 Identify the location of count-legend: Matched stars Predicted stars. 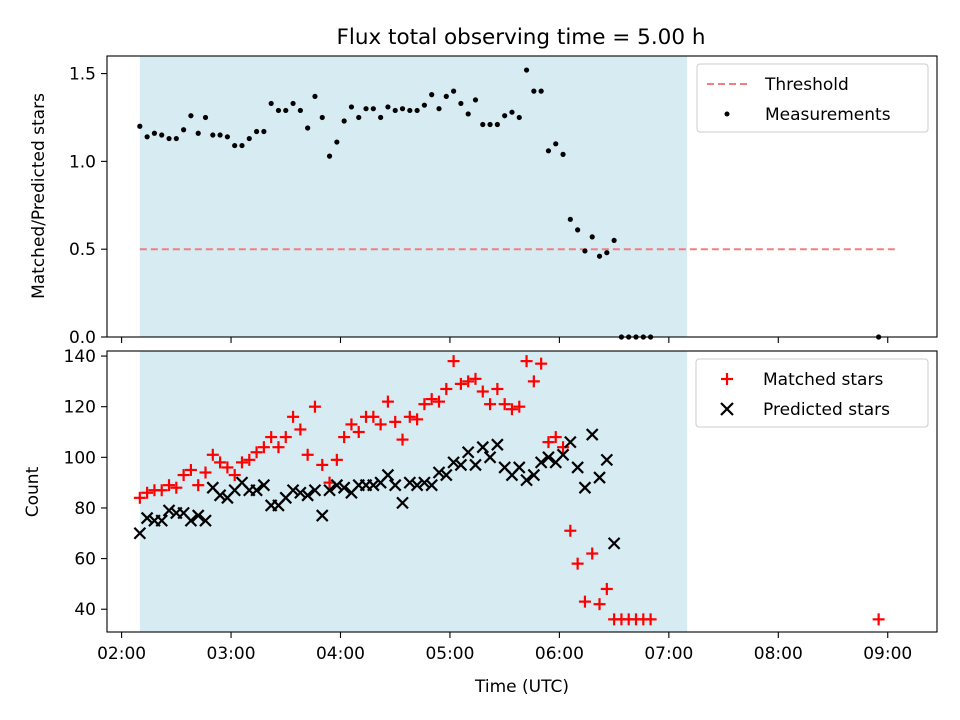
(812, 393).